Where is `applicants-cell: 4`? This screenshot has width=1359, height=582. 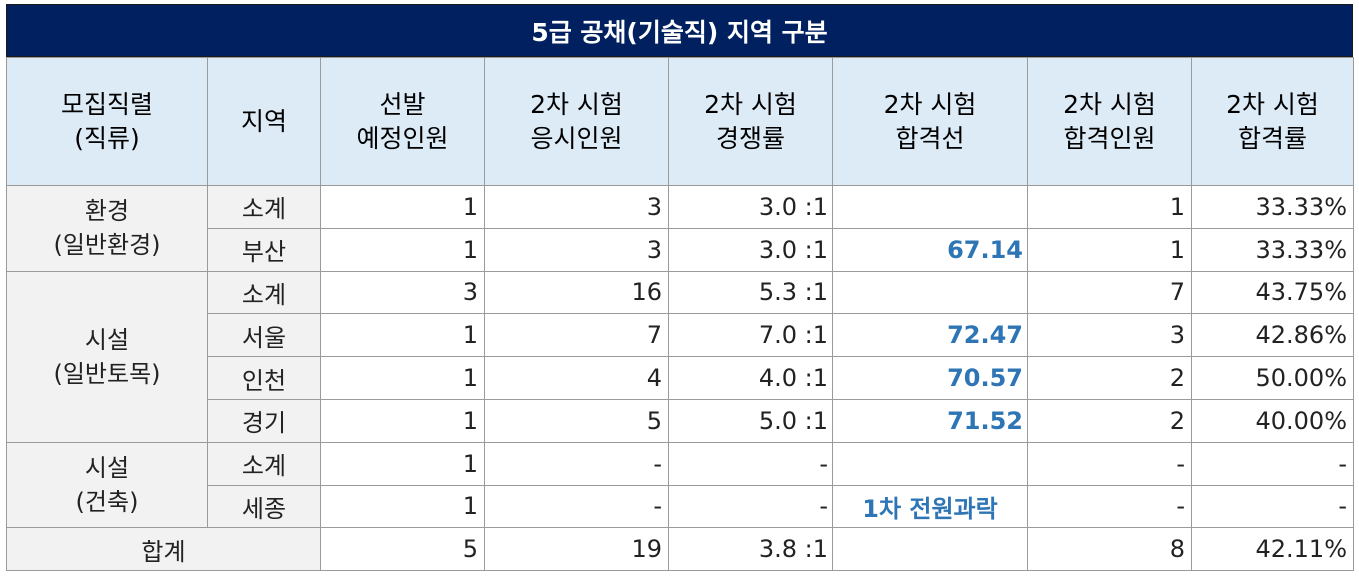
applicants-cell: 4 is located at coordinates (576, 378).